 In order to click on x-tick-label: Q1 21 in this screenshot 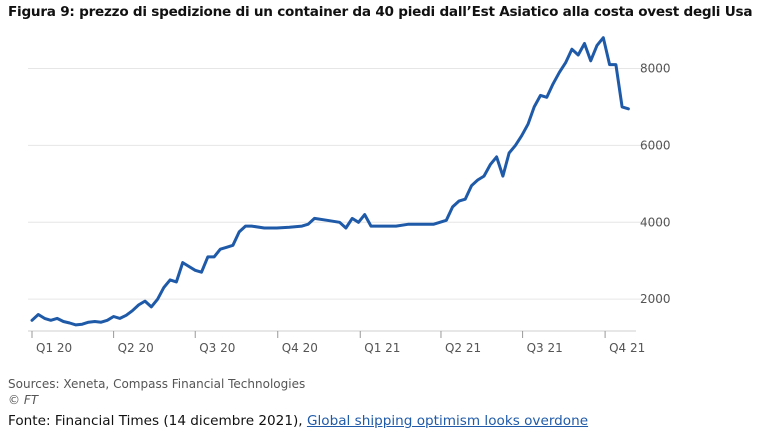, I will do `click(382, 348)`.